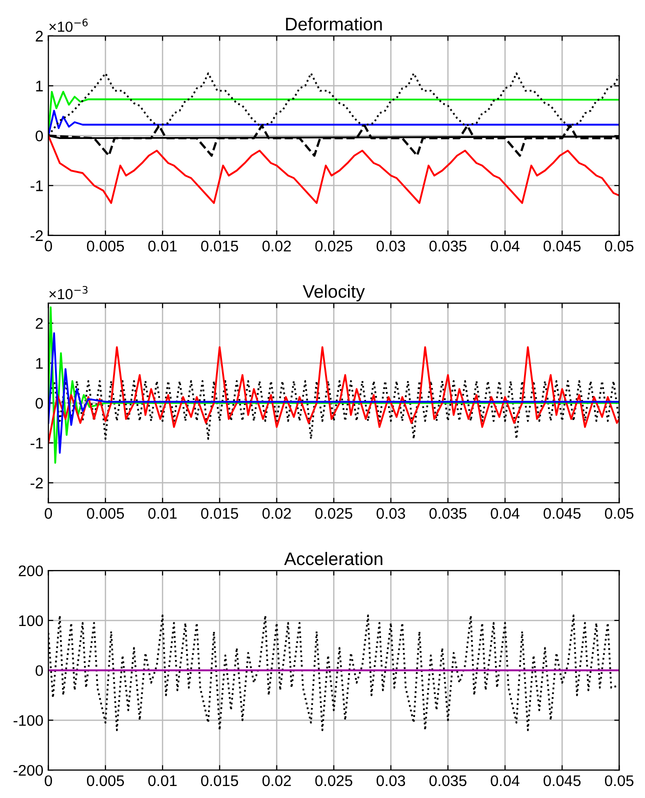 This screenshot has height=798, width=645. What do you see at coordinates (31, 620) in the screenshot?
I see `y-tick-label: 100` at bounding box center [31, 620].